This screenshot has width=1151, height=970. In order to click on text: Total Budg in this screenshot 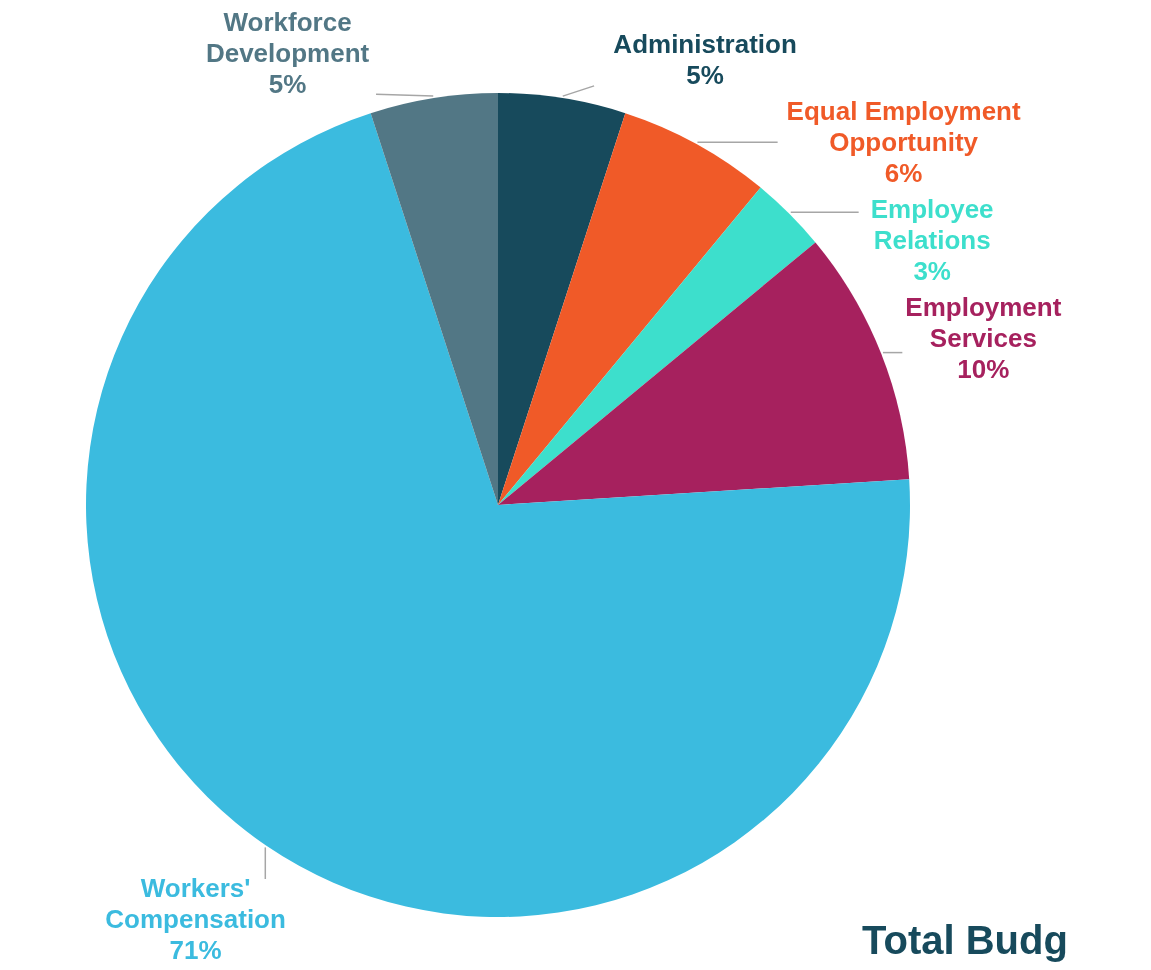, I will do `click(965, 940)`.